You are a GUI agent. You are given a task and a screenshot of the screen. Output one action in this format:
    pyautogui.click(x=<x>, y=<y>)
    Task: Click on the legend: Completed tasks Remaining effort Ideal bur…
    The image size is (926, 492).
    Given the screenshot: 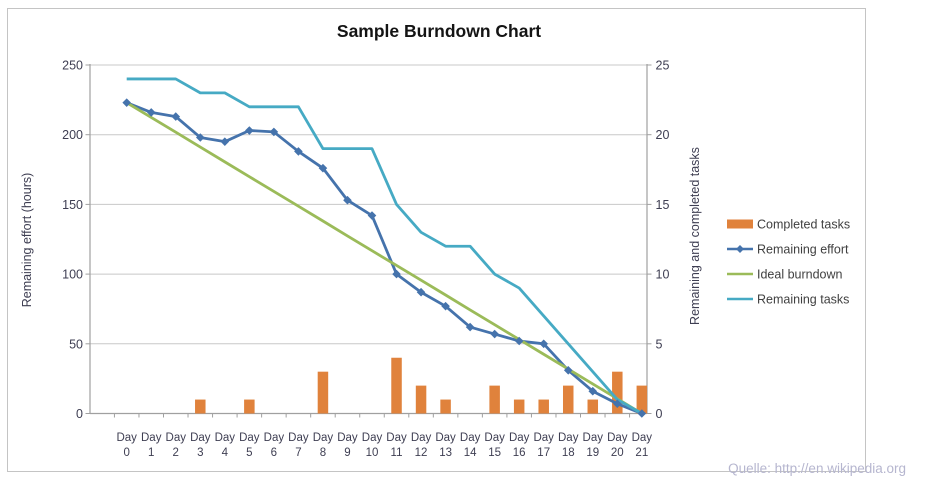 What is the action you would take?
    pyautogui.click(x=788, y=262)
    